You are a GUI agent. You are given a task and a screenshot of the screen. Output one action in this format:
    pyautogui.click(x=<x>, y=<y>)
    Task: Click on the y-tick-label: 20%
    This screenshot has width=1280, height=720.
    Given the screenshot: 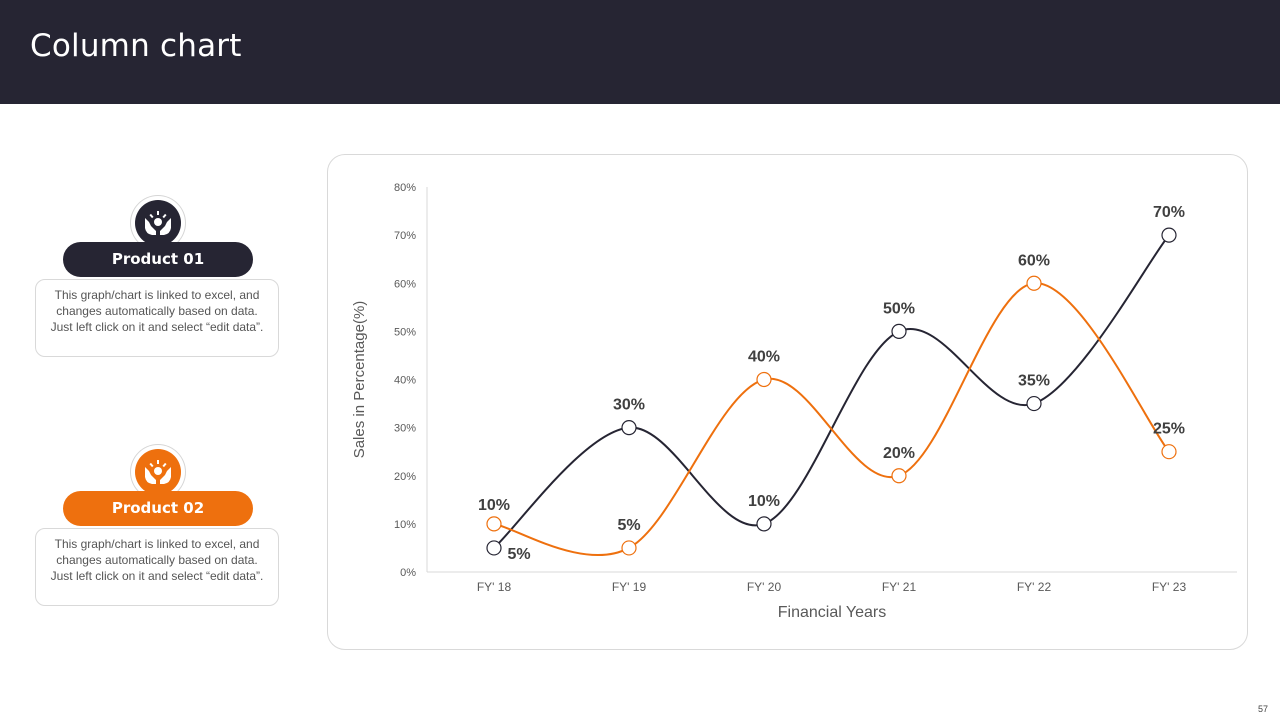 What is the action you would take?
    pyautogui.click(x=405, y=477)
    